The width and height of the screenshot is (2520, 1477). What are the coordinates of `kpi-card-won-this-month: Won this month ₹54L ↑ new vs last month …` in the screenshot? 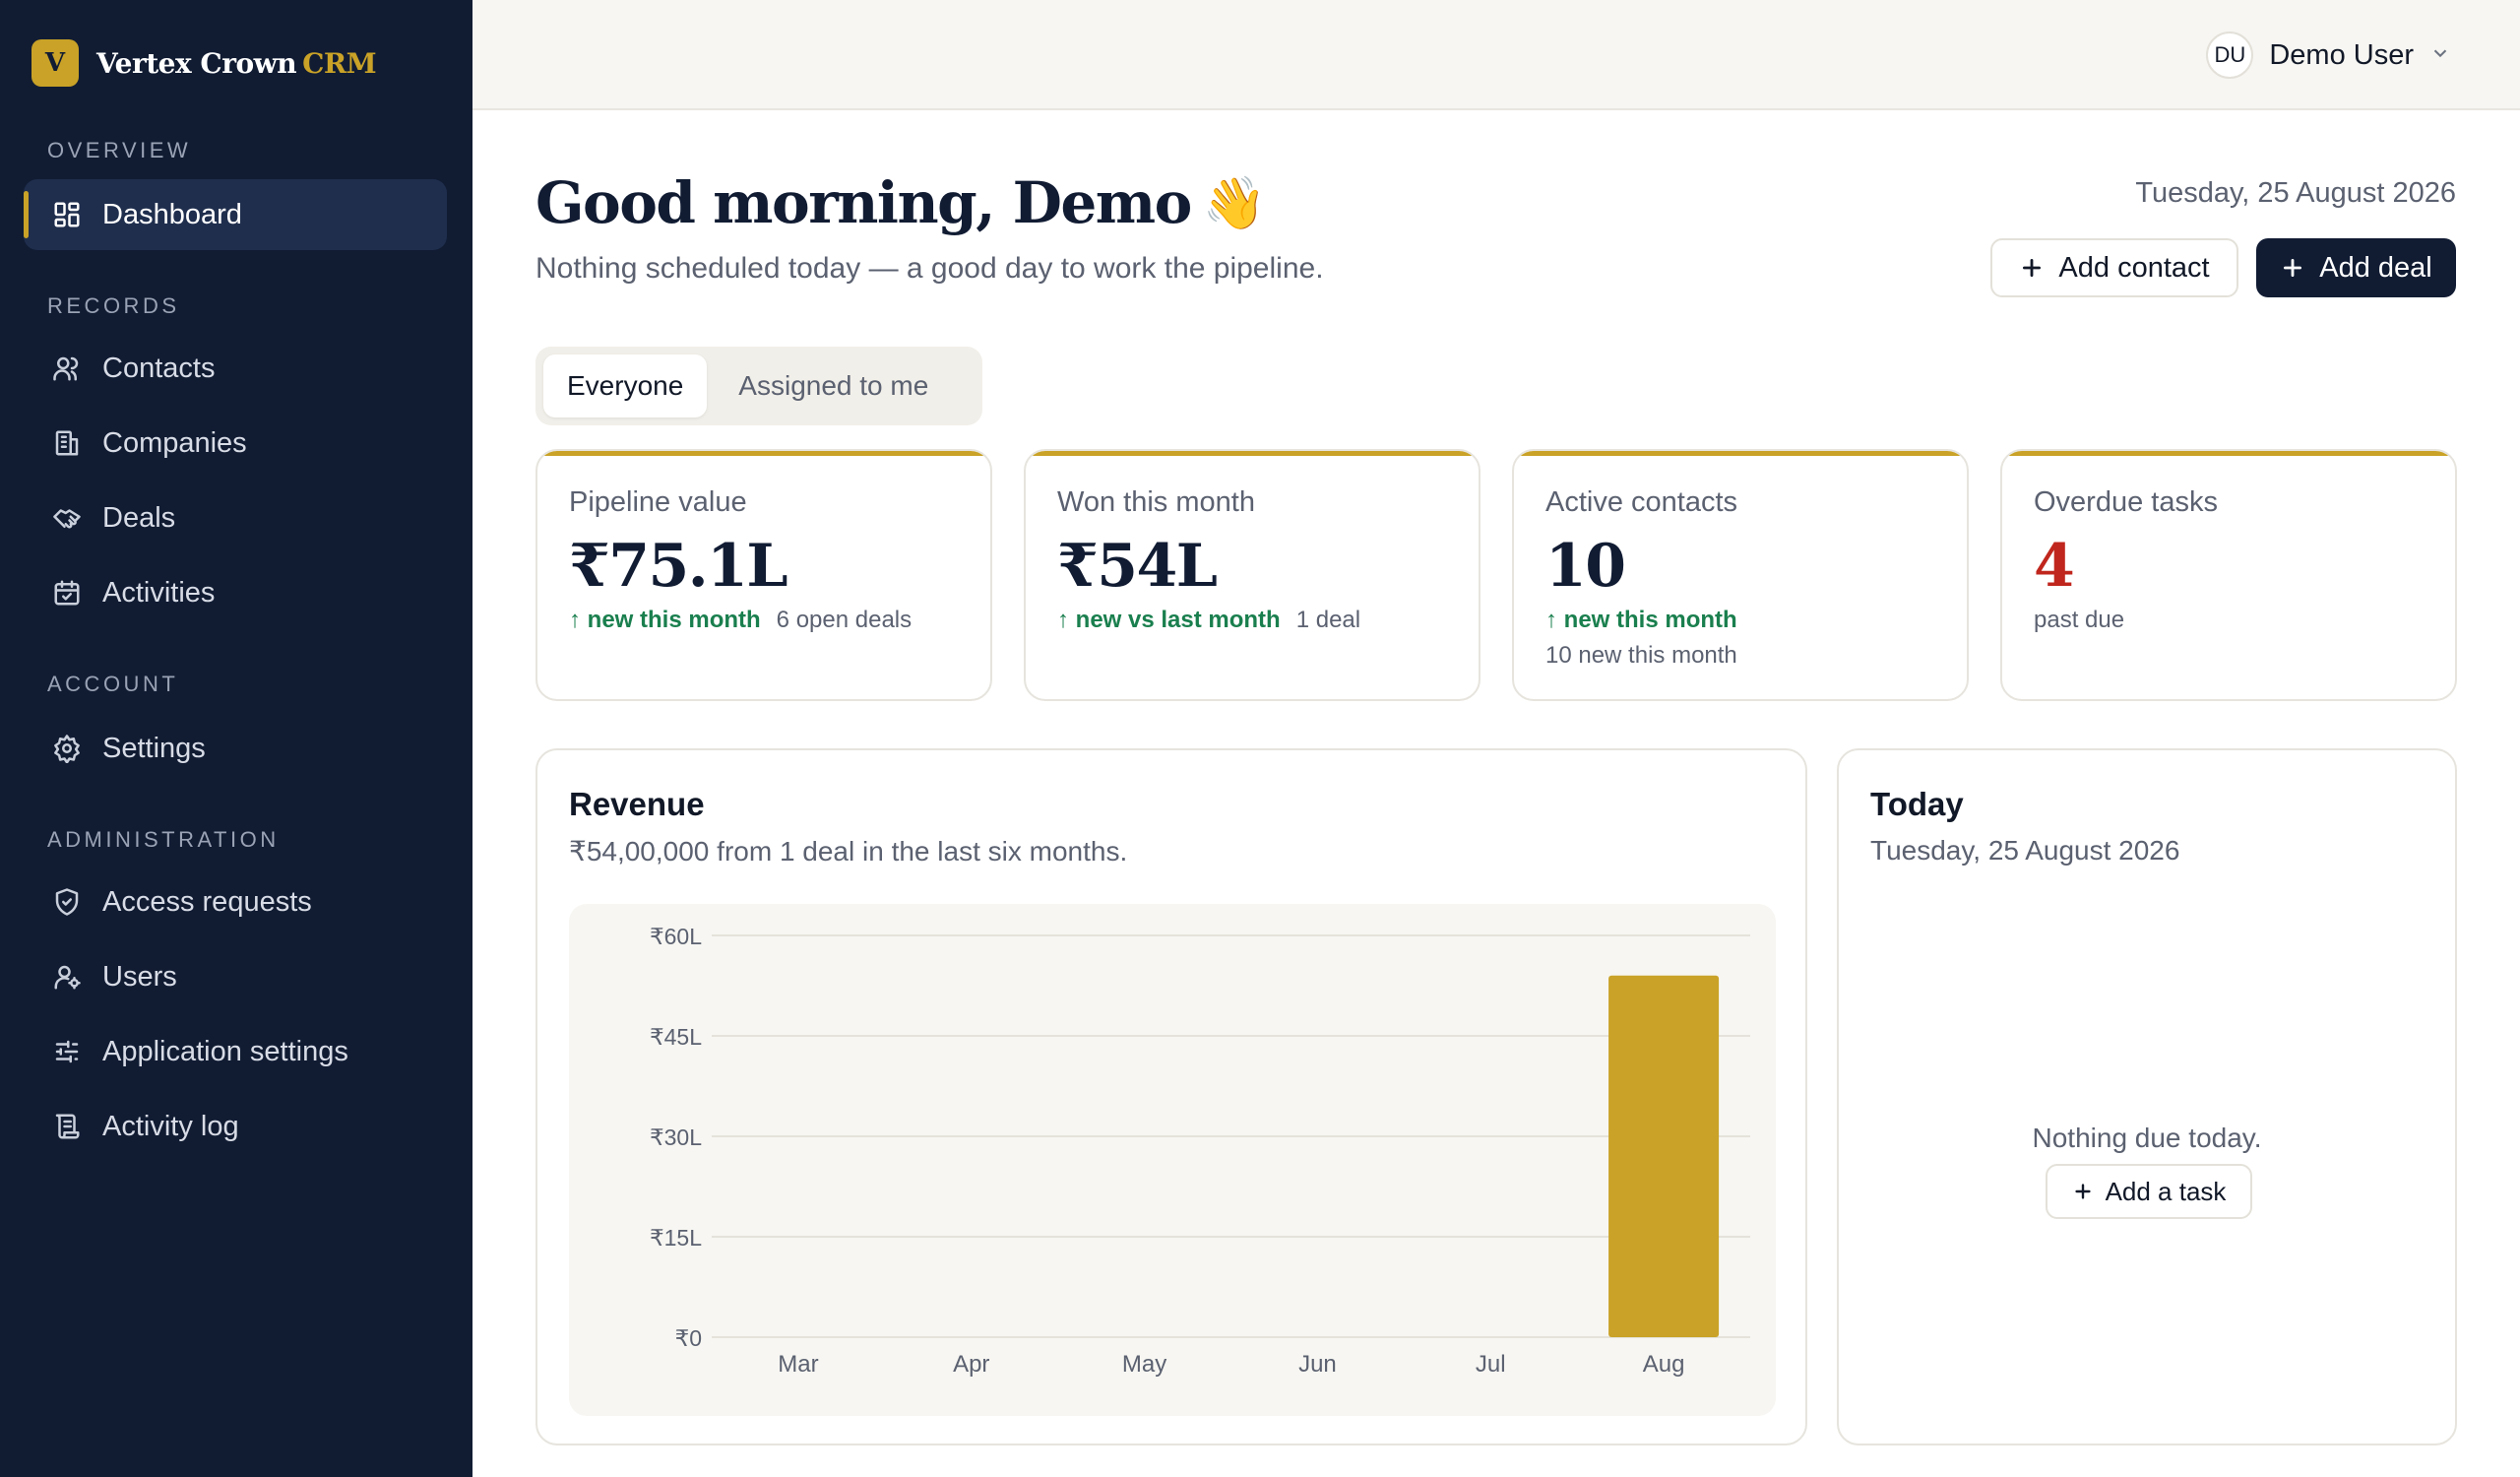 It's located at (1252, 575).